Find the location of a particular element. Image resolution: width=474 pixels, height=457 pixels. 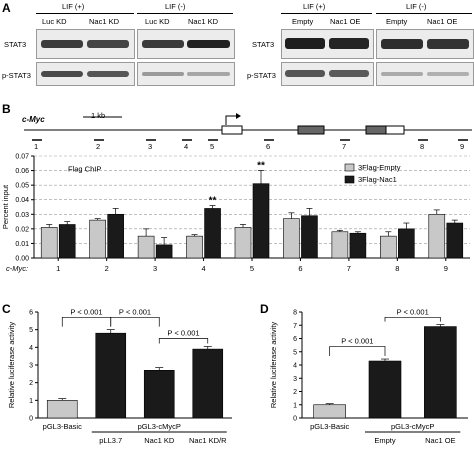

blot-header-lif-minus-left: LIF (-) is located at coordinates (175, 6).